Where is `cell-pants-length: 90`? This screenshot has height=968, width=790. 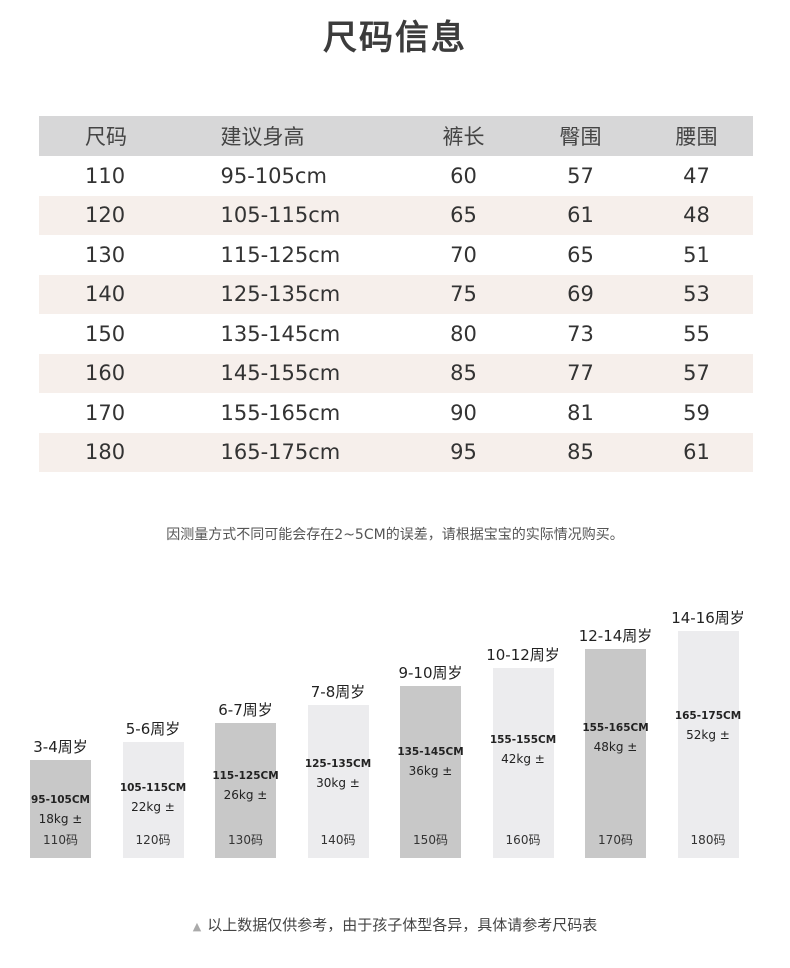 cell-pants-length: 90 is located at coordinates (463, 412).